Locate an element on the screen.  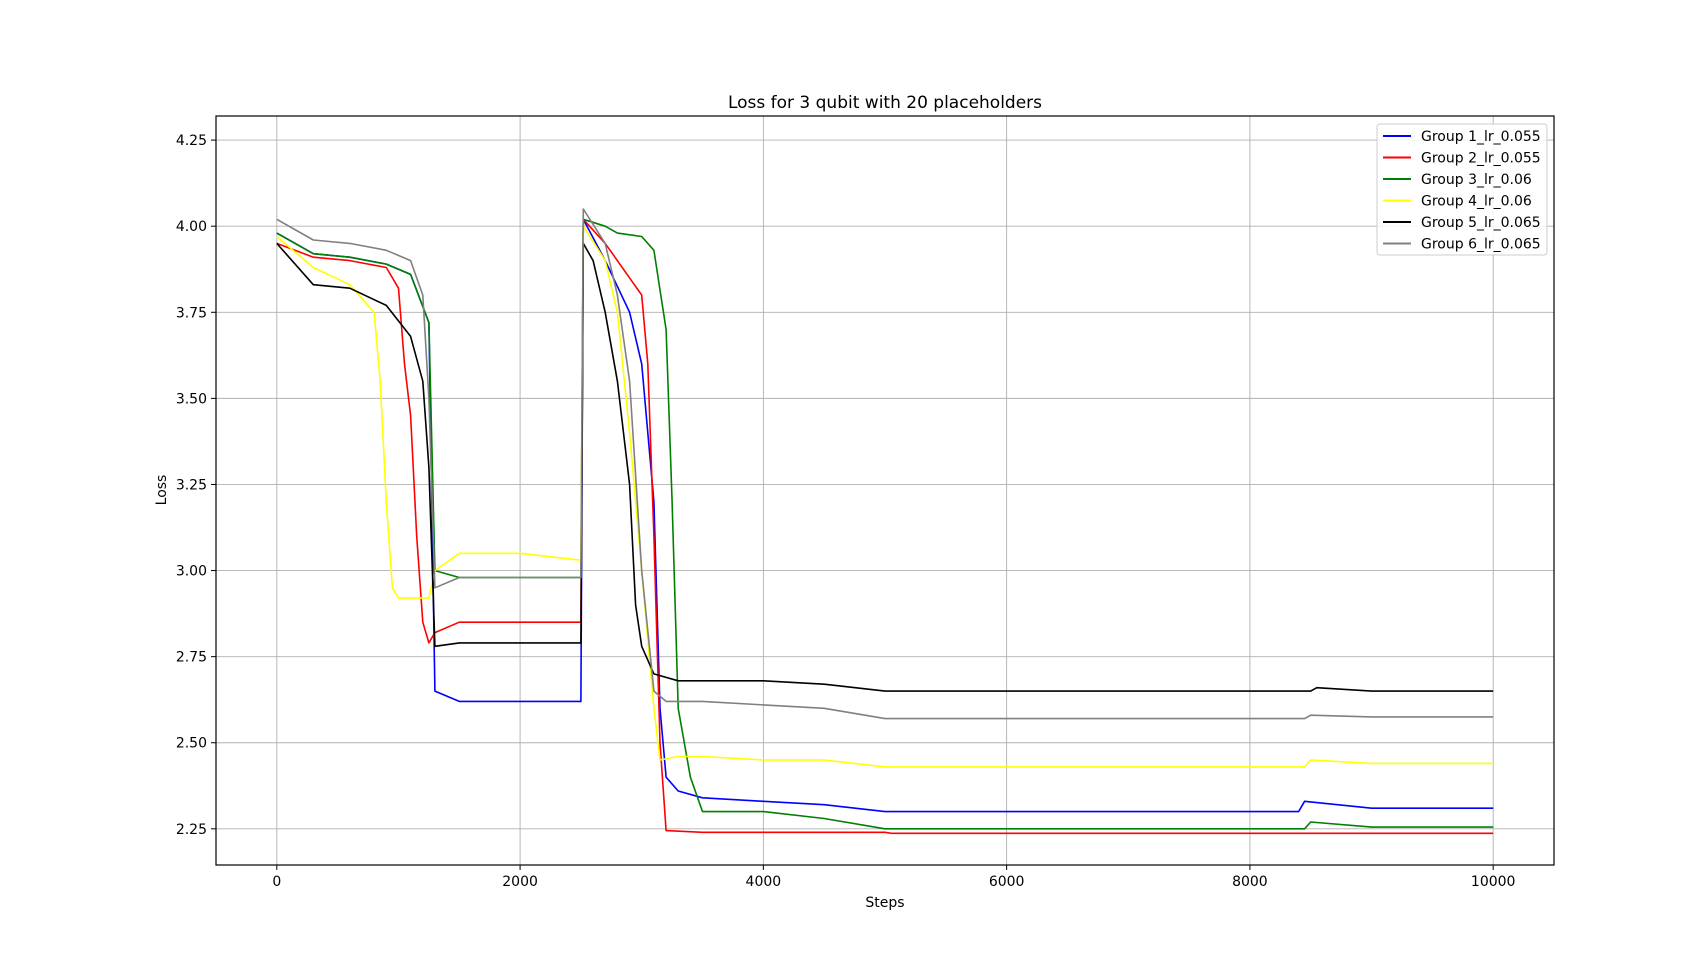
y-tick-label: 3.50 is located at coordinates (191, 399).